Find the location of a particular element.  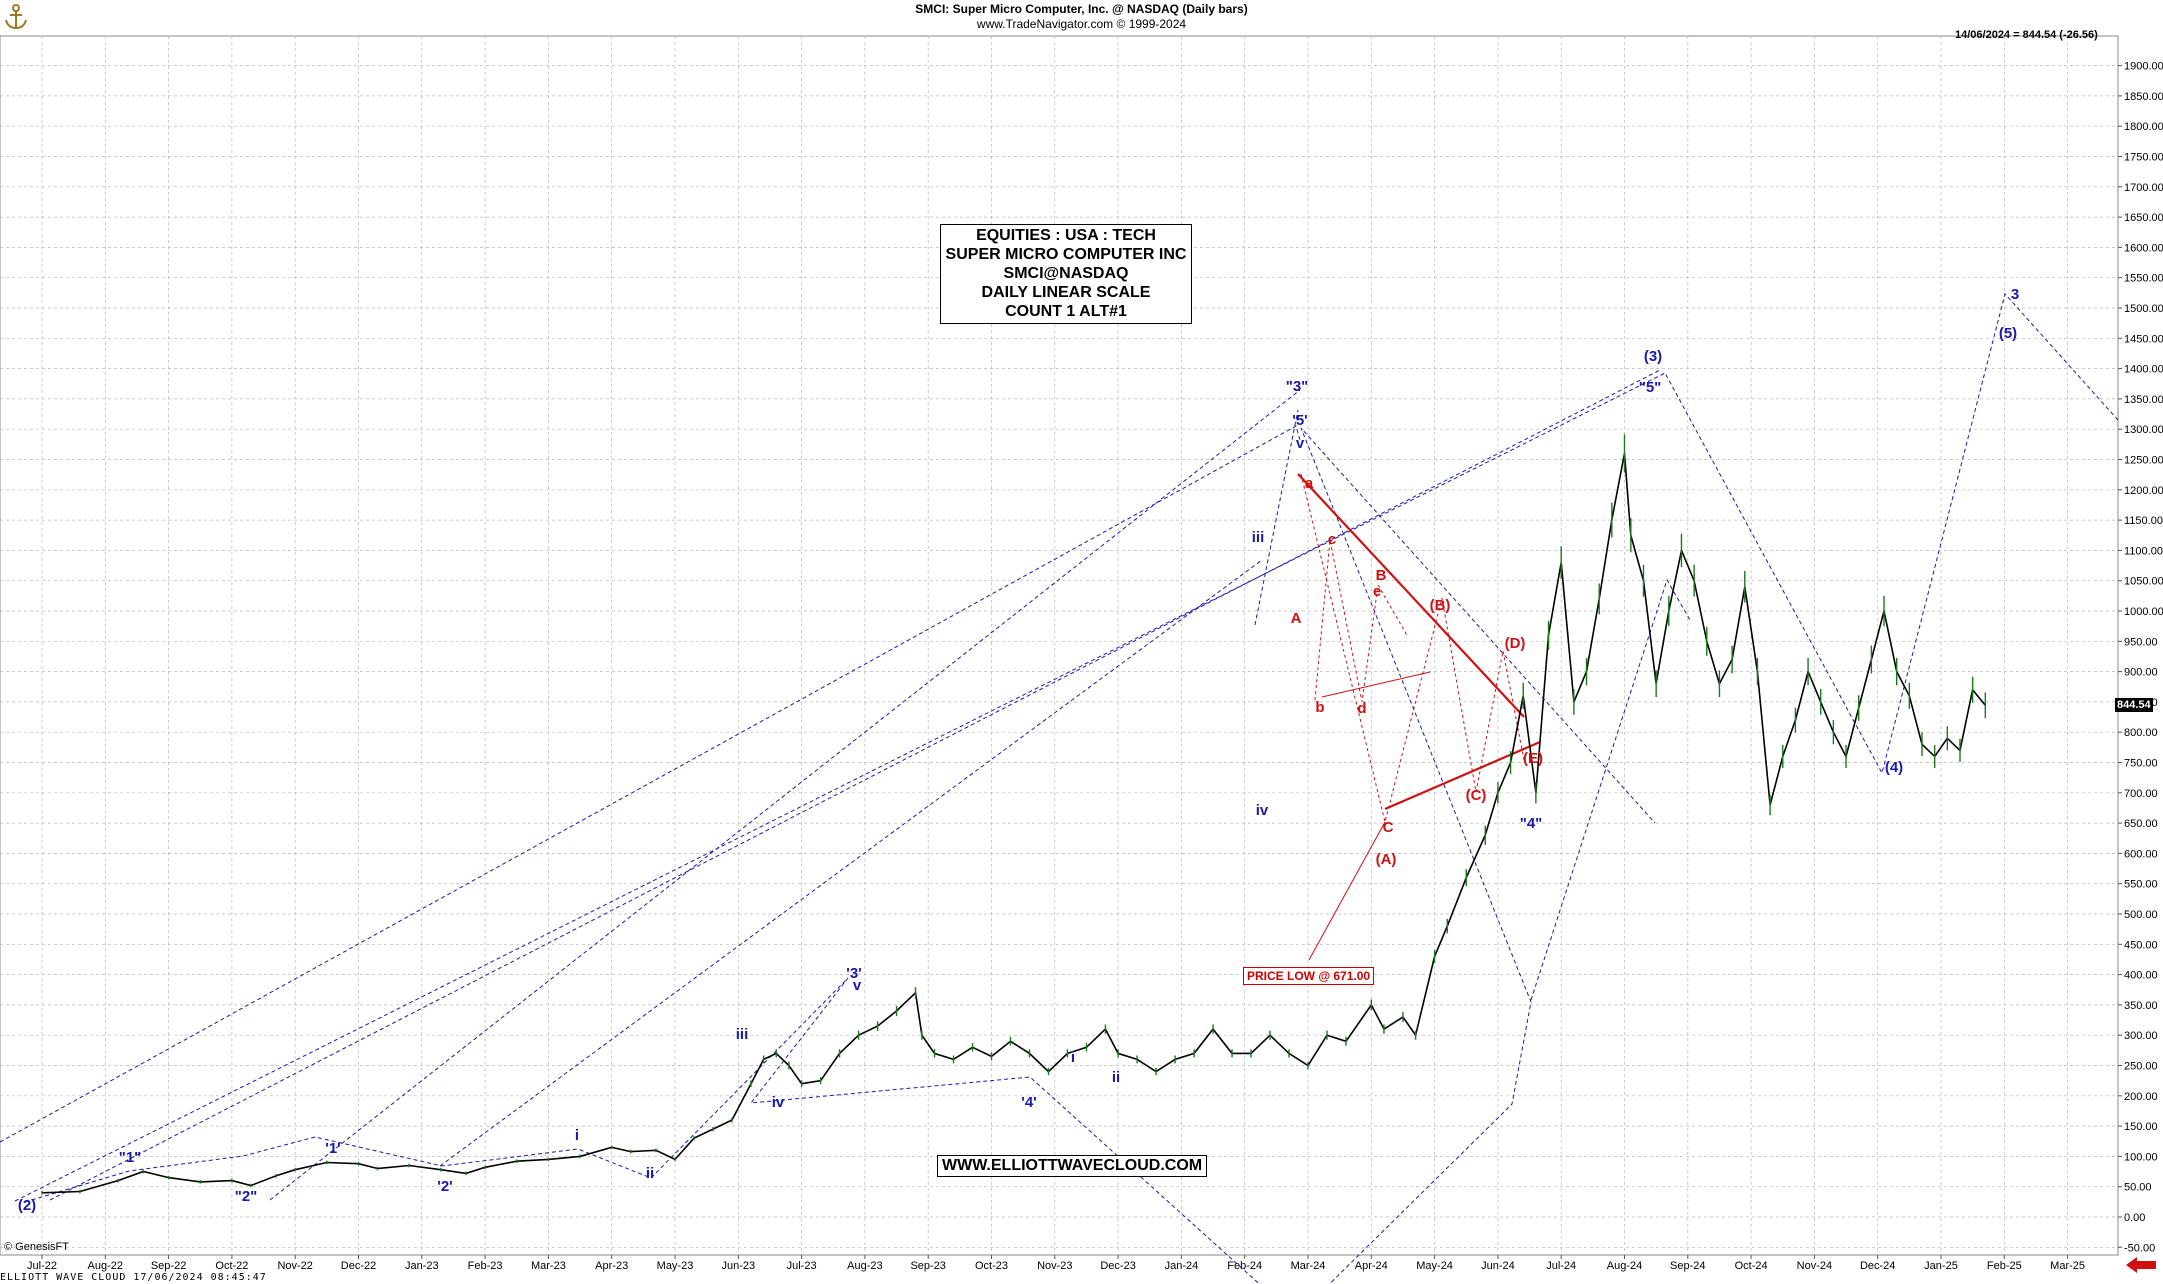

y-tick-label: 550.00 is located at coordinates (2141, 885).